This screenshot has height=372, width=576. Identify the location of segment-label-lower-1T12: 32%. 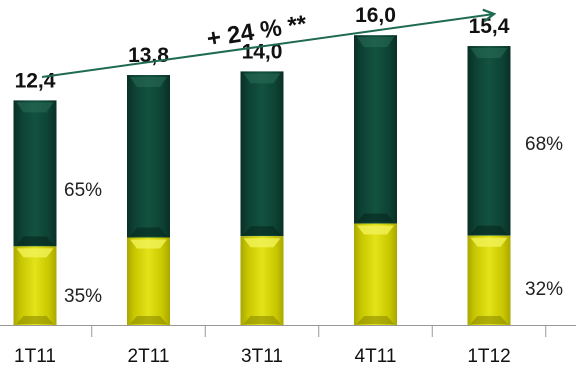
(544, 289).